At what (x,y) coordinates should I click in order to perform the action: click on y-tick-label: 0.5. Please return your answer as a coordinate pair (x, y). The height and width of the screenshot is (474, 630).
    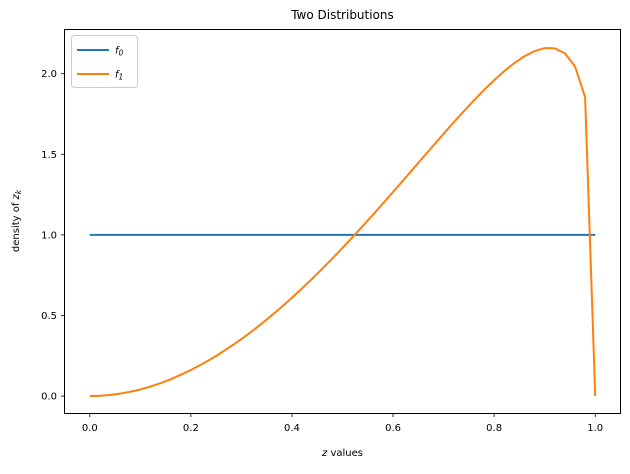
    Looking at the image, I should click on (49, 316).